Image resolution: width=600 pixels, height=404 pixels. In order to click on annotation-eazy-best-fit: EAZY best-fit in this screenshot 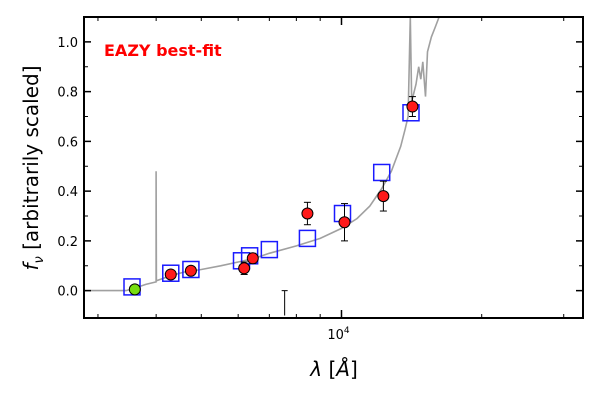, I will do `click(163, 50)`.